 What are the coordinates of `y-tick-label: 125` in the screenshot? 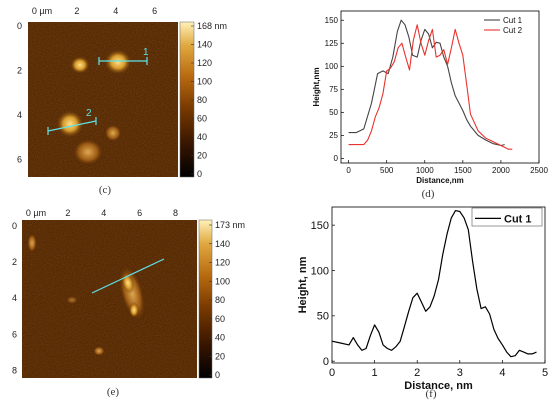 It's located at (332, 43).